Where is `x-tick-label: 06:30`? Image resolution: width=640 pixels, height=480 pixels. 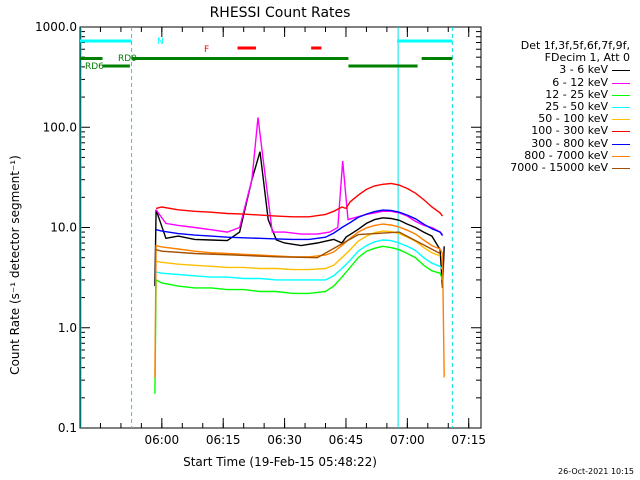 x-tick-label: 06:30 is located at coordinates (284, 440).